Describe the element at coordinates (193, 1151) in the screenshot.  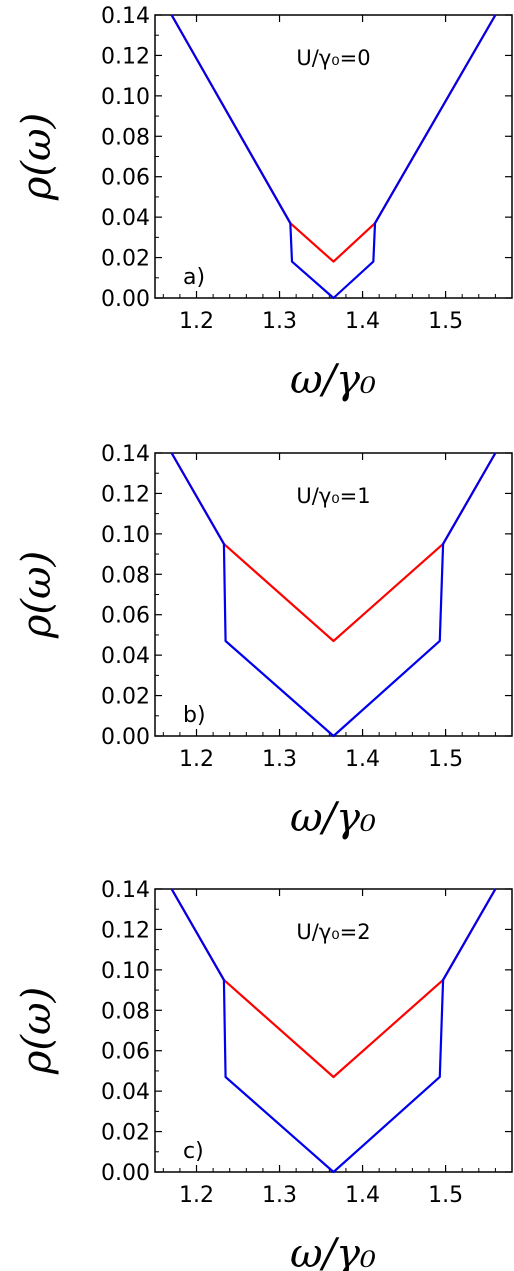
I see `panel-label: c)` at that location.